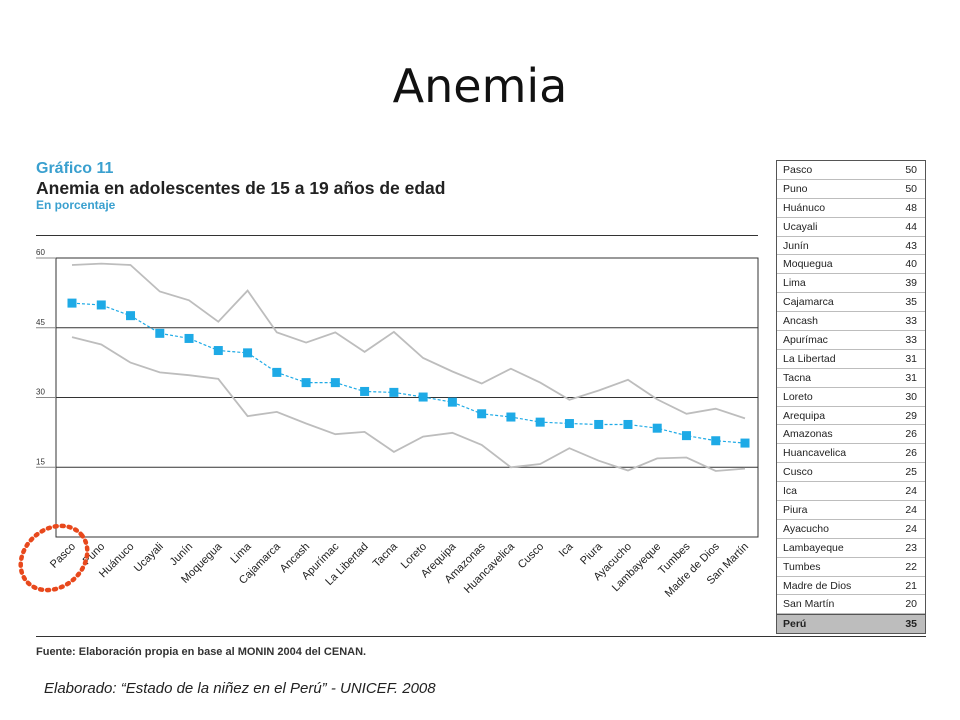 The image size is (960, 720). Describe the element at coordinates (851, 340) in the screenshot. I see `table-row: Apurímac 33` at that location.